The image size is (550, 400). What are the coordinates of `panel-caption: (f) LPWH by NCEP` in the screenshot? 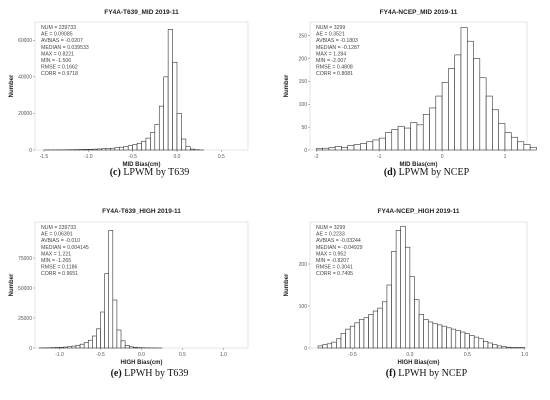 It's located at (427, 373).